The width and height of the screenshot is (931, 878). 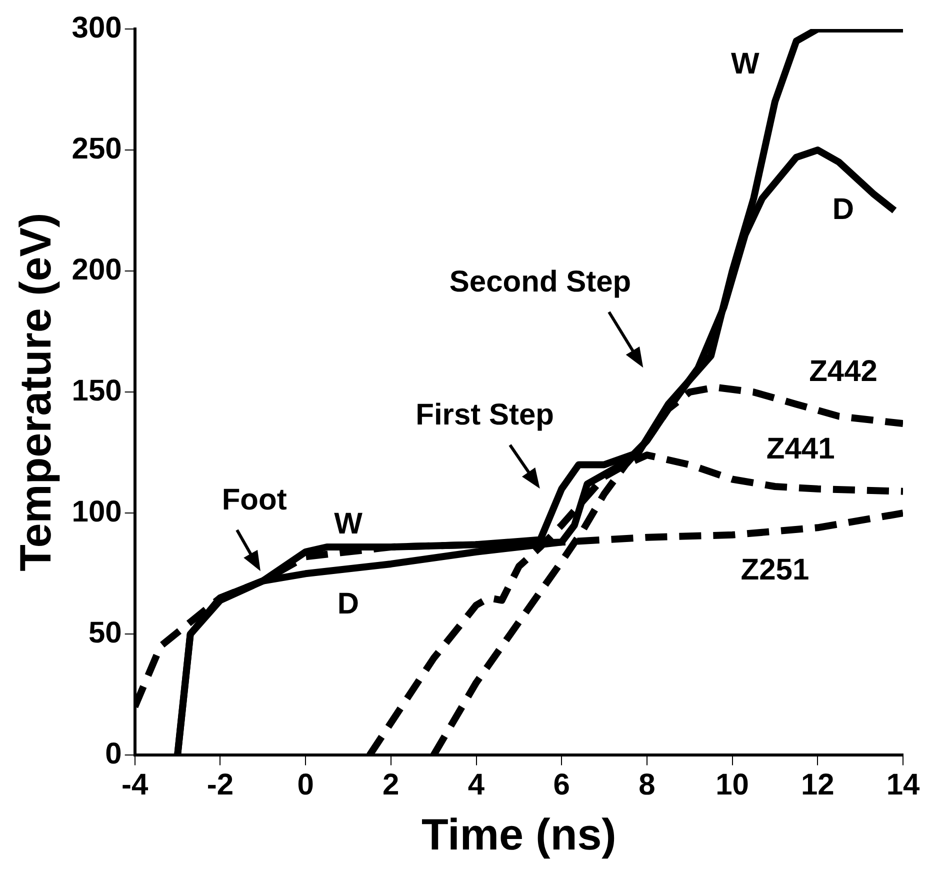 What do you see at coordinates (349, 524) in the screenshot?
I see `series-label: W` at bounding box center [349, 524].